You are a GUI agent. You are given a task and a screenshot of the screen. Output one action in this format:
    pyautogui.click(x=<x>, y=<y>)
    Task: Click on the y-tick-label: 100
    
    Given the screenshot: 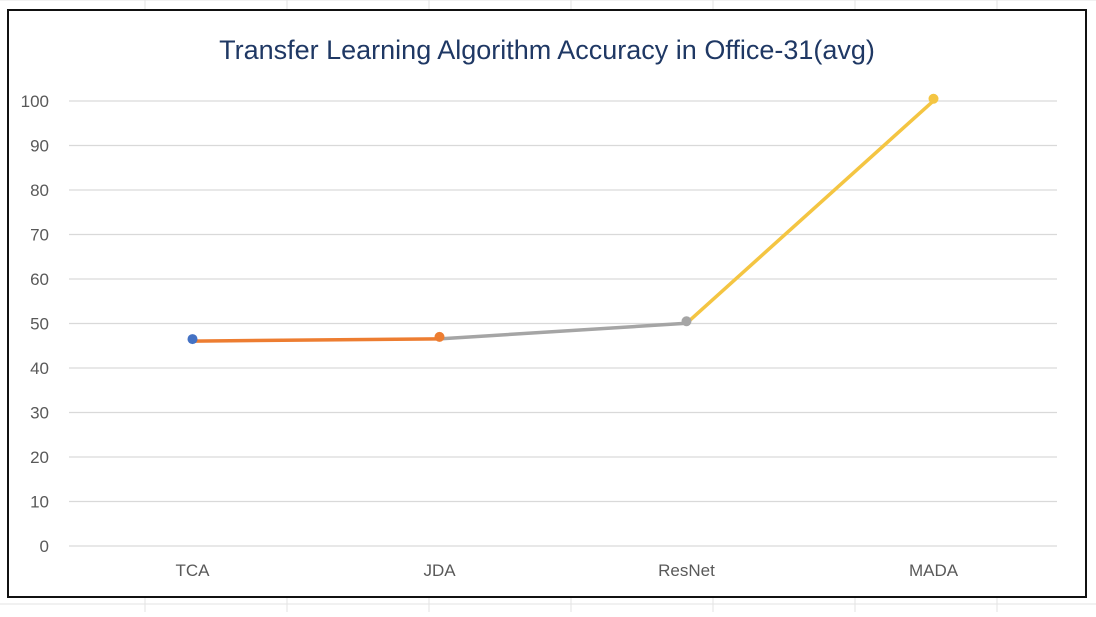 What is the action you would take?
    pyautogui.click(x=35, y=101)
    